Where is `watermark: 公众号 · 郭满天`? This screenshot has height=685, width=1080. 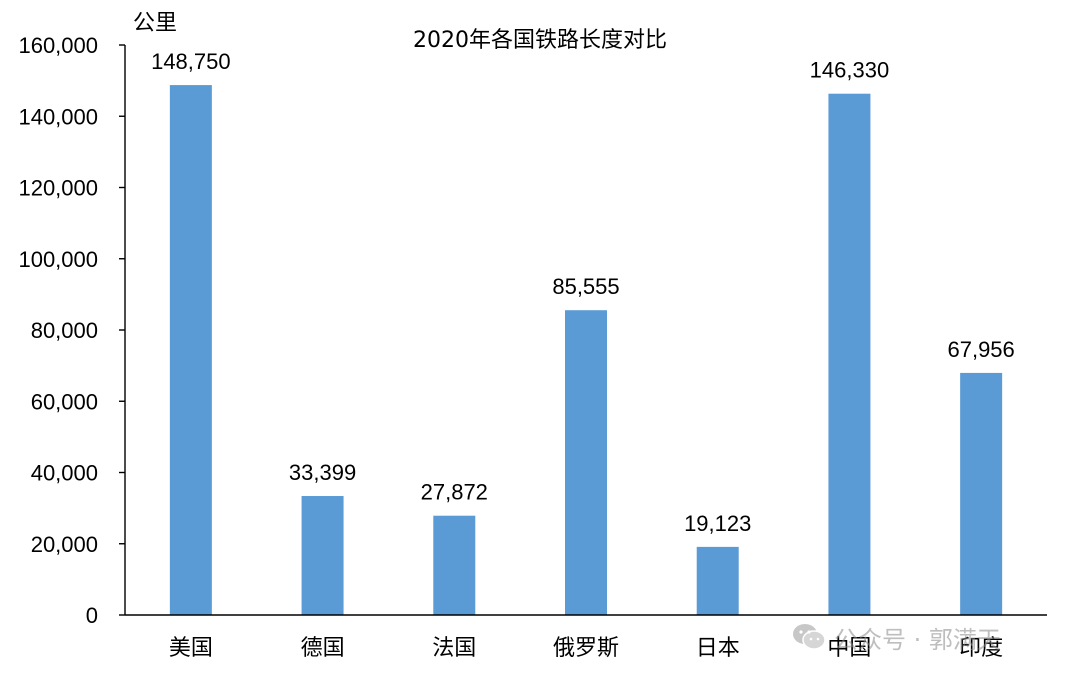 watermark: 公众号 · 郭满天 is located at coordinates (896, 637).